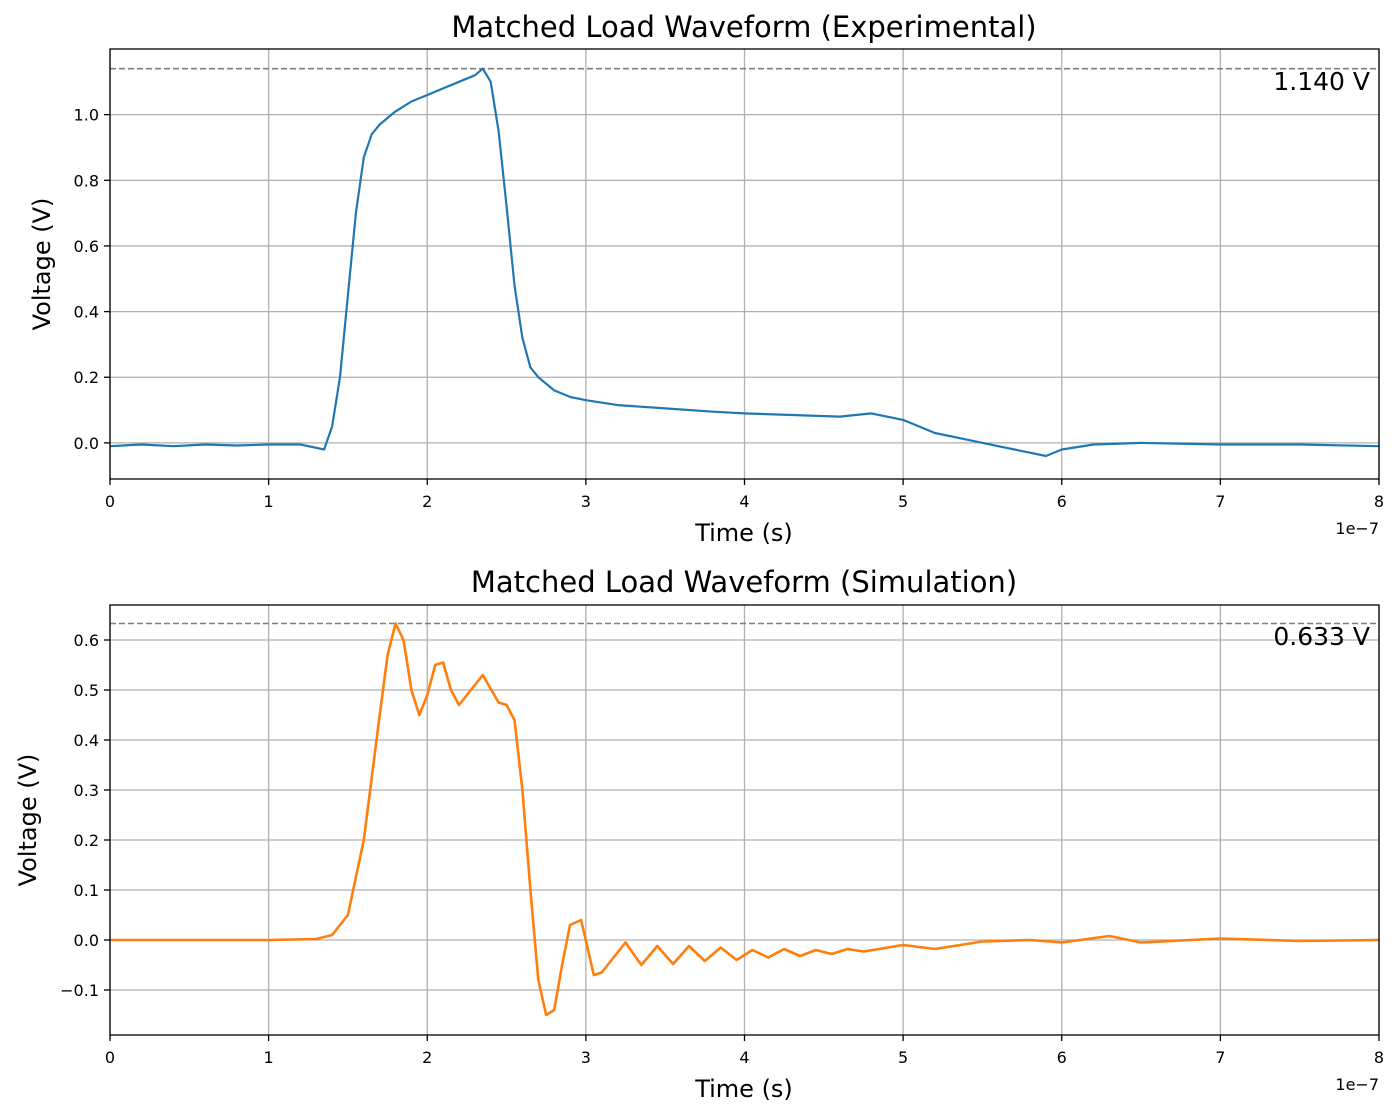 The image size is (1400, 1117). What do you see at coordinates (86, 890) in the screenshot?
I see `y-tick-label: 0.1` at bounding box center [86, 890].